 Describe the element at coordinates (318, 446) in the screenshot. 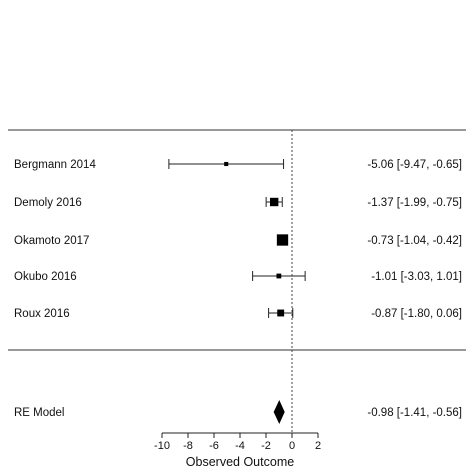

I see `x-tick-label: 2` at that location.